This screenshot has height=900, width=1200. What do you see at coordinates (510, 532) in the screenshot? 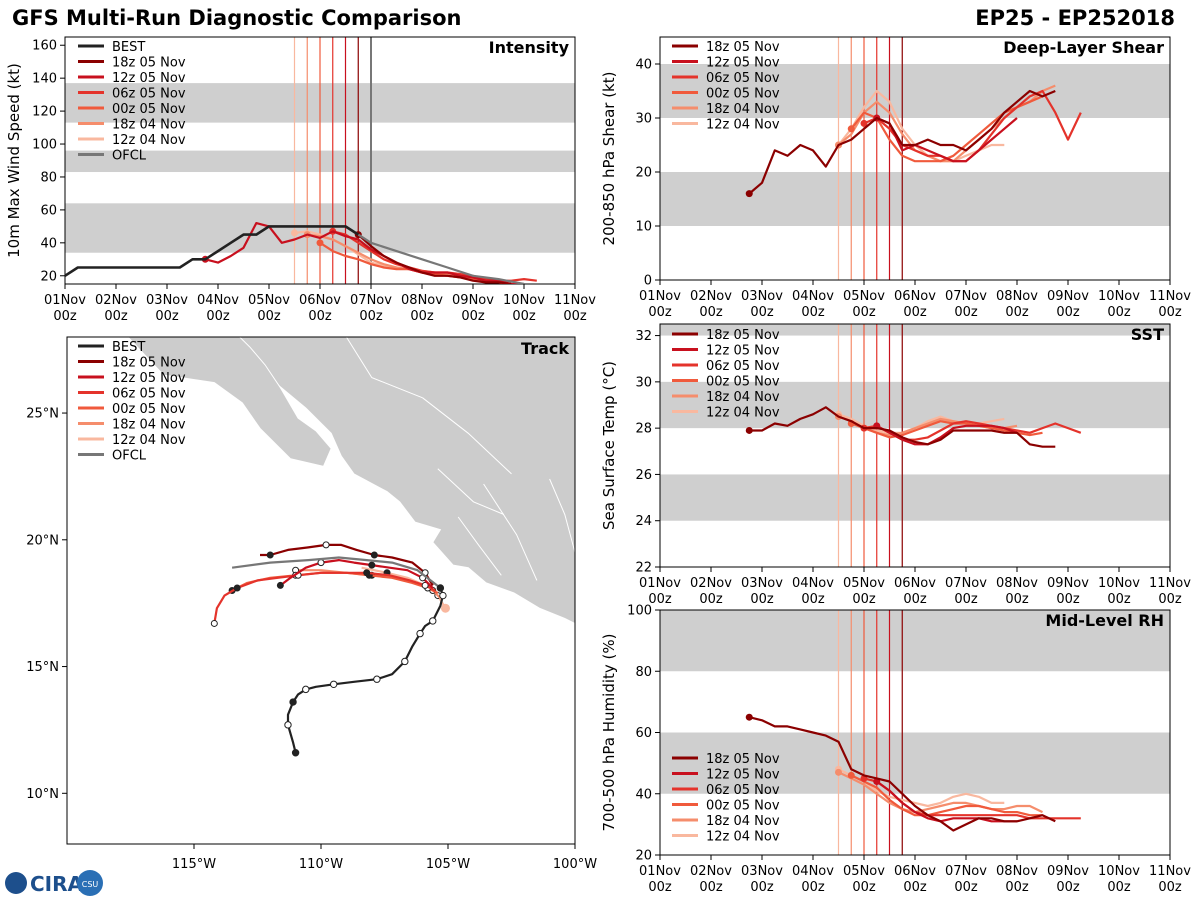
I see `track-state-border` at bounding box center [510, 532].